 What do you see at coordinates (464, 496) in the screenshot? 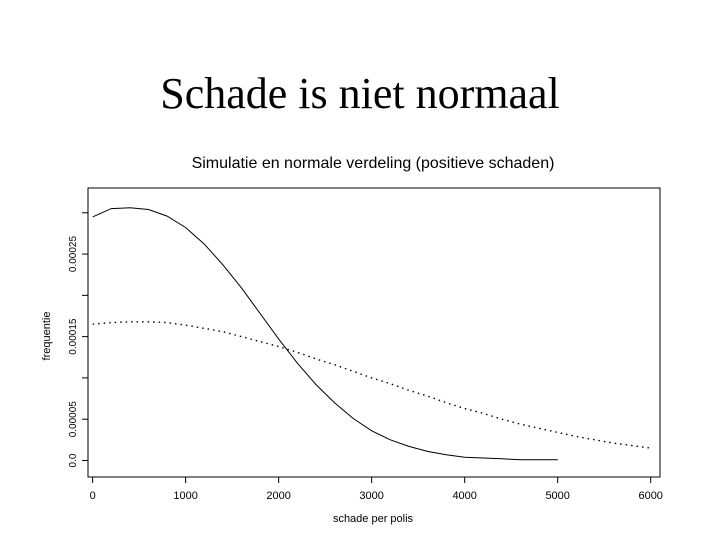
I see `x-tick-label: 4000` at bounding box center [464, 496].